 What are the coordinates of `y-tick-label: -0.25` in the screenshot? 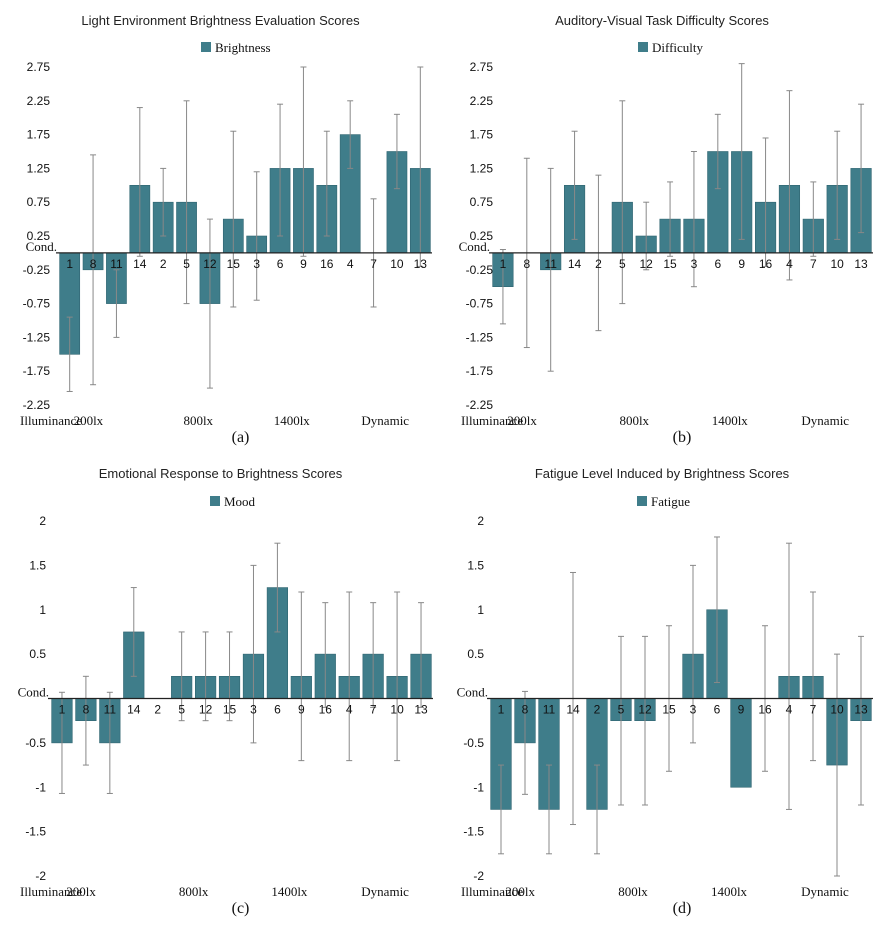 It's located at (480, 270).